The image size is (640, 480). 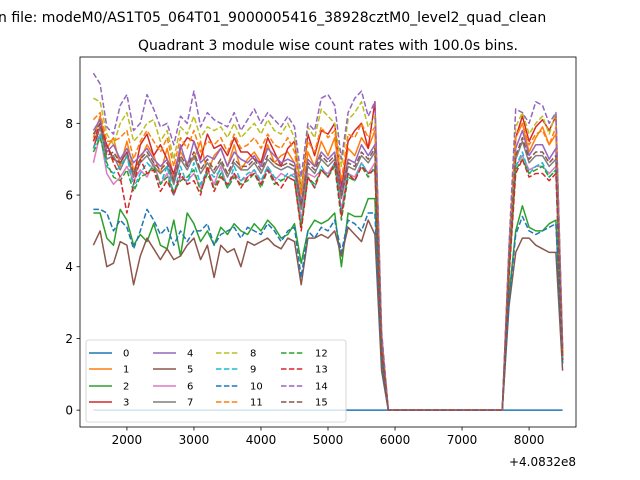 What do you see at coordinates (127, 440) in the screenshot?
I see `x-tick-label: 2000` at bounding box center [127, 440].